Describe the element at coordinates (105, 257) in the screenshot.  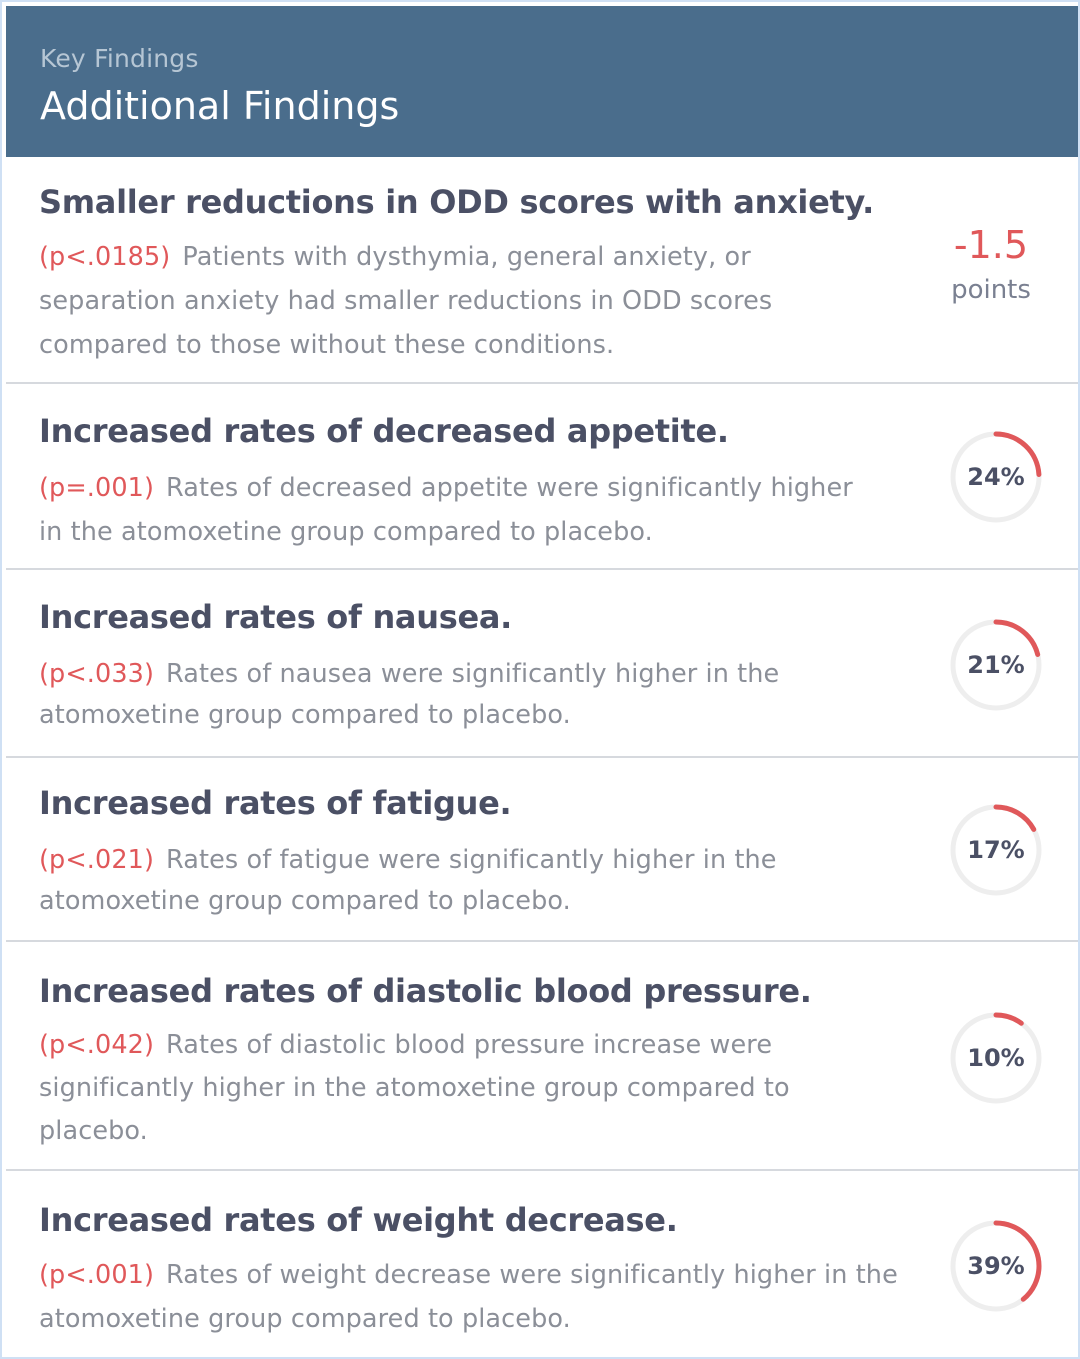
I see `p-value: (p<.0185)` at that location.